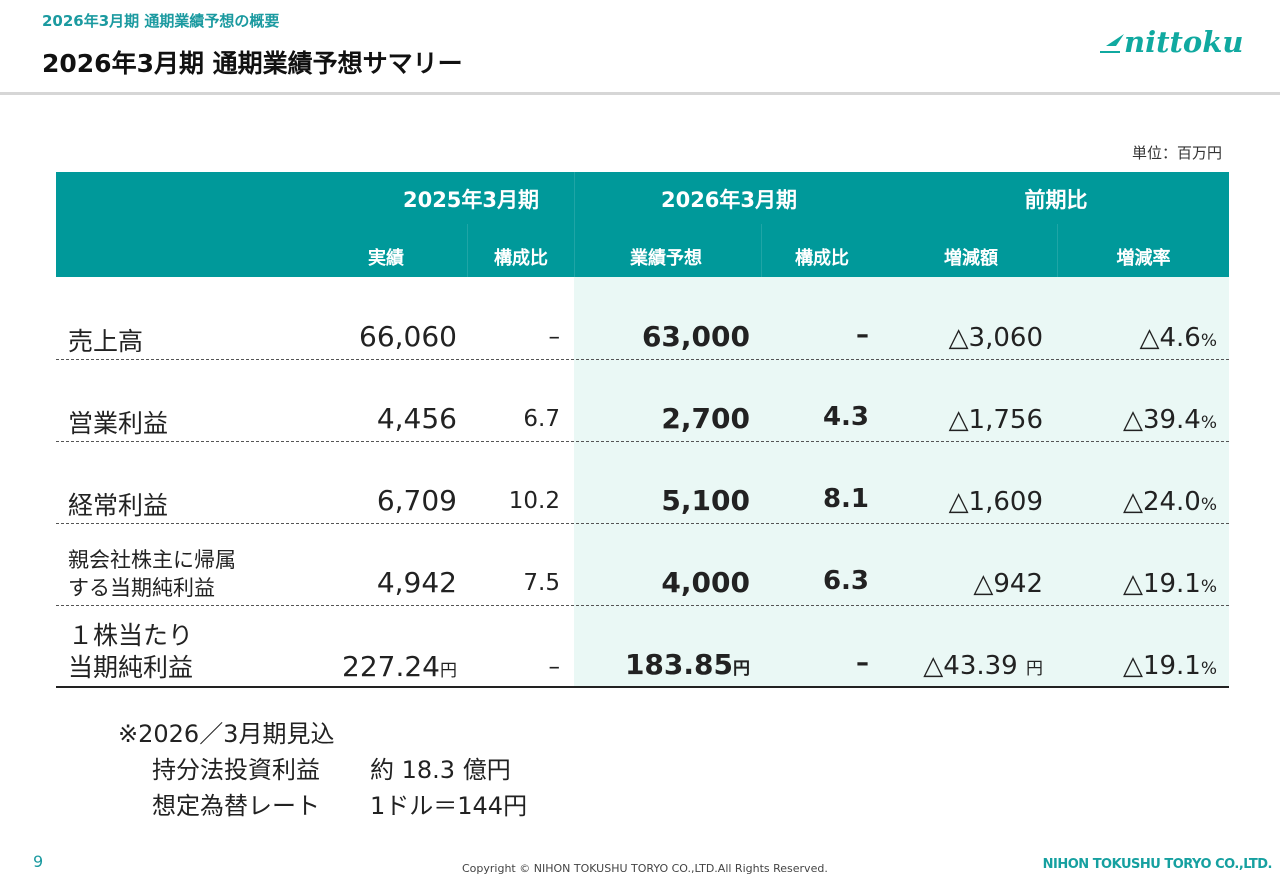 The height and width of the screenshot is (886, 1280). Describe the element at coordinates (1008, 584) in the screenshot. I see `cell-change: △942` at that location.